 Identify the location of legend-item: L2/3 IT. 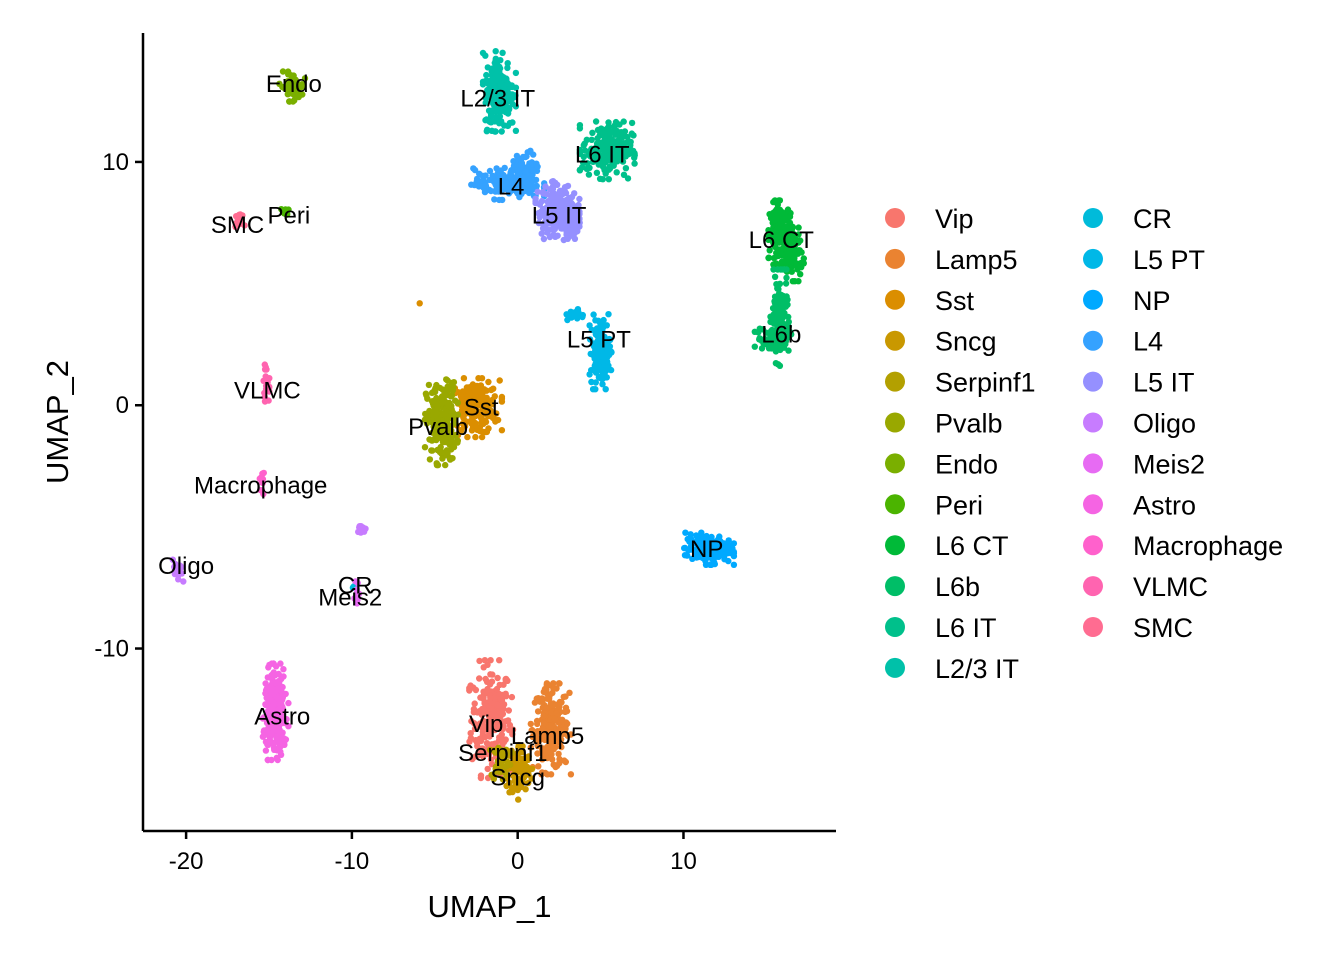
(952, 669).